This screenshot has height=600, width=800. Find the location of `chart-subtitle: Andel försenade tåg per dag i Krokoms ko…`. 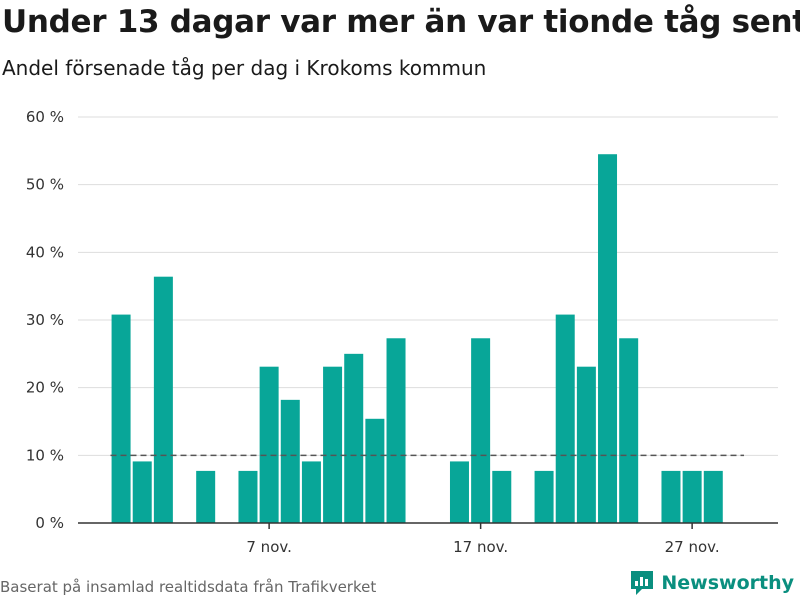

chart-subtitle: Andel försenade tåg per dag i Krokoms ko… is located at coordinates (244, 68).